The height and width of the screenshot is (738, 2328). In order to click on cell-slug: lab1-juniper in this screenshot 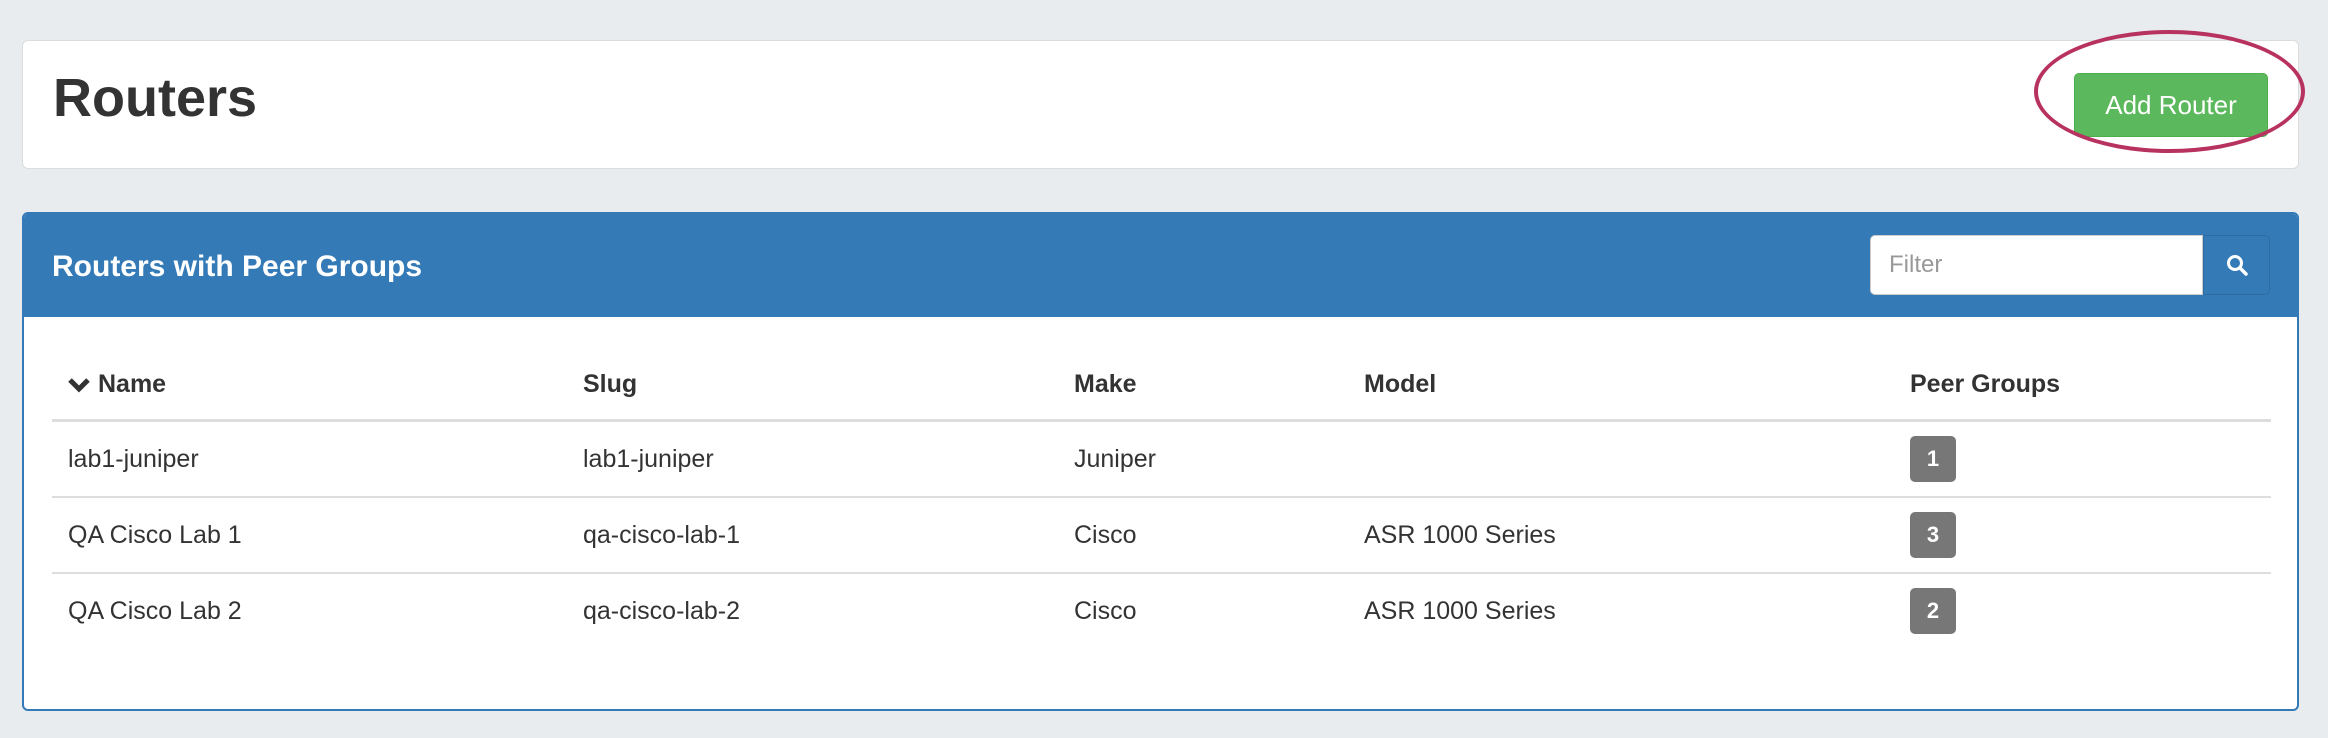, I will do `click(812, 459)`.